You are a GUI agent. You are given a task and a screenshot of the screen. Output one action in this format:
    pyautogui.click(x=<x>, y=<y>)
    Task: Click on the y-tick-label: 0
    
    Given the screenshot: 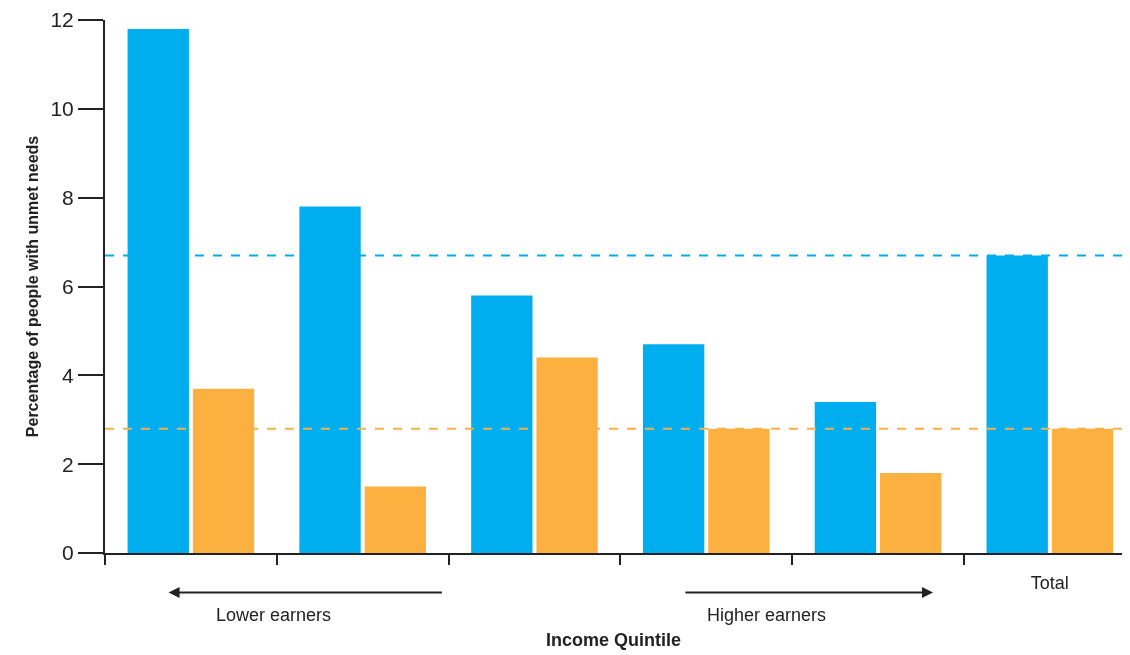 What is the action you would take?
    pyautogui.click(x=68, y=553)
    